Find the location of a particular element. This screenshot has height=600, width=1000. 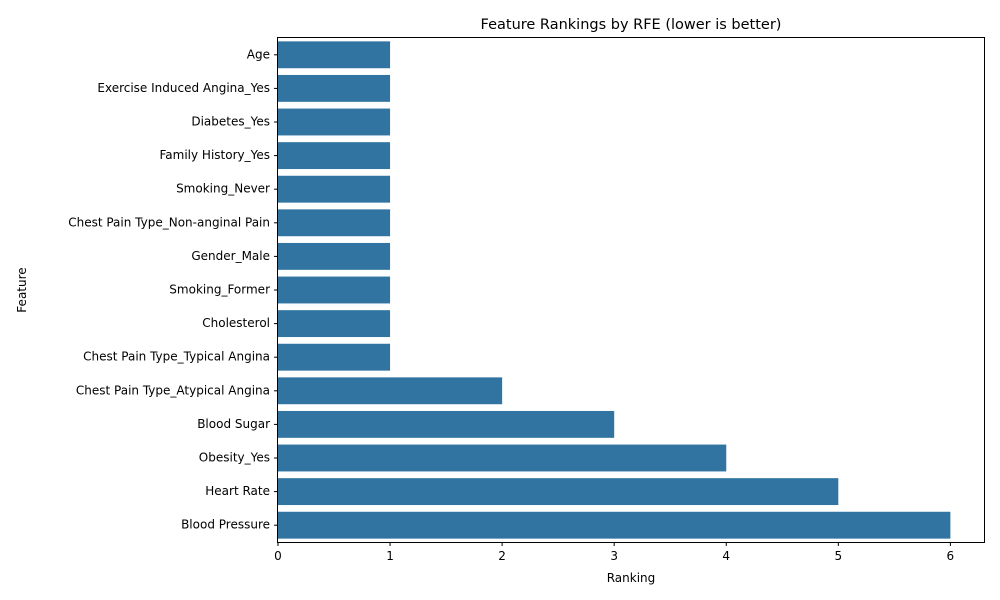

bar-exercise-induced-angina-yes is located at coordinates (334, 88).